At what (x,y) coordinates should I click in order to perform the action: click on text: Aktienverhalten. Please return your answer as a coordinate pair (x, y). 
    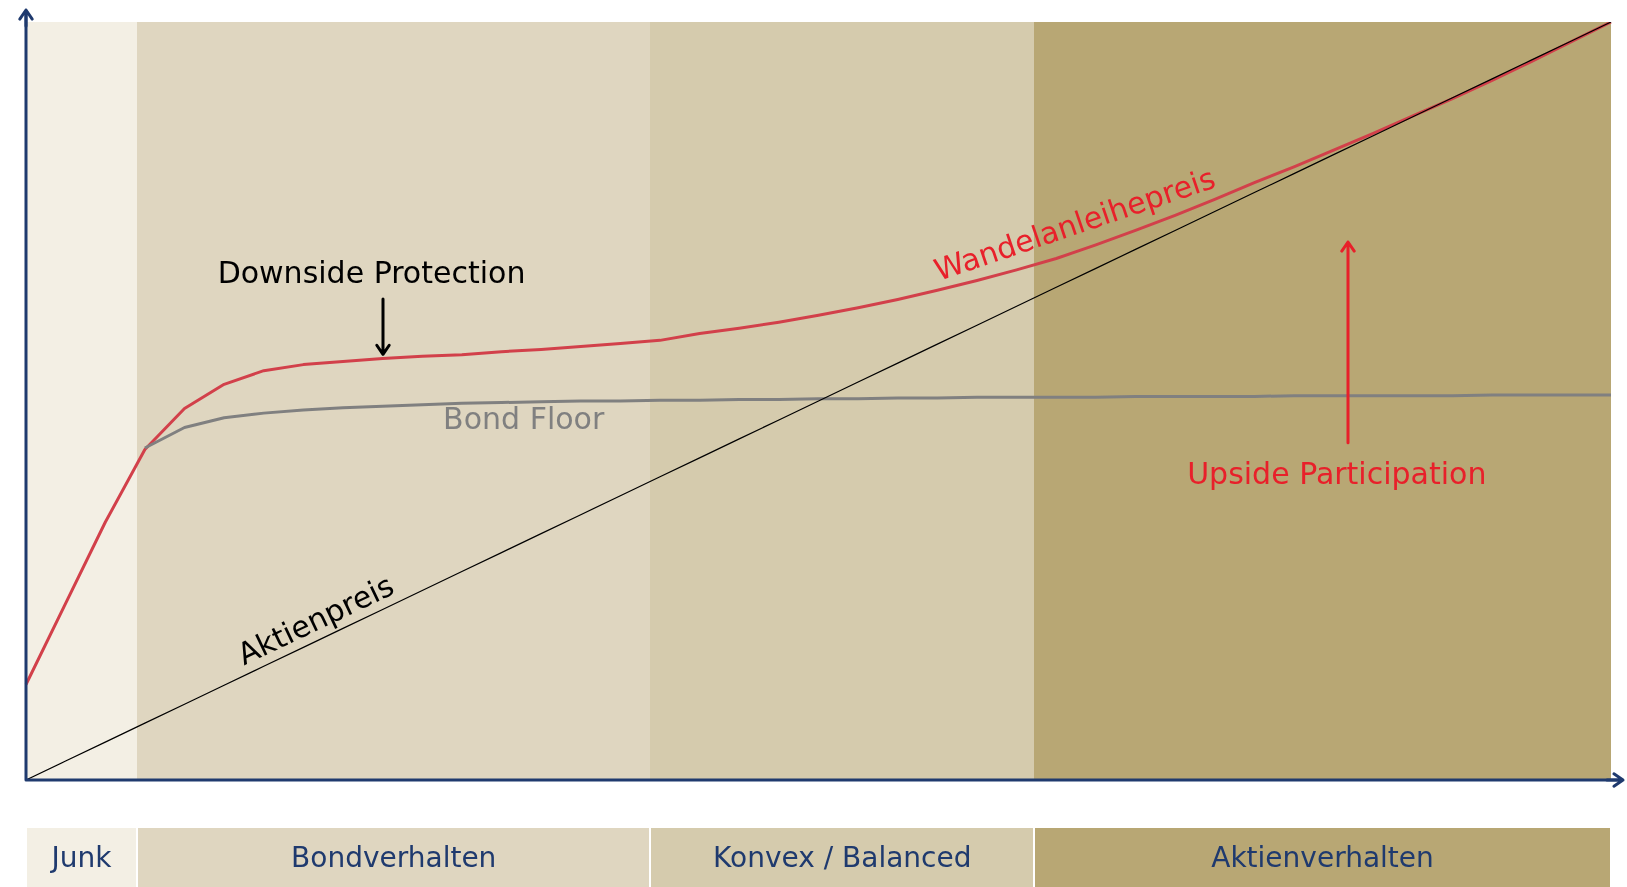
    Looking at the image, I should click on (1322, 857).